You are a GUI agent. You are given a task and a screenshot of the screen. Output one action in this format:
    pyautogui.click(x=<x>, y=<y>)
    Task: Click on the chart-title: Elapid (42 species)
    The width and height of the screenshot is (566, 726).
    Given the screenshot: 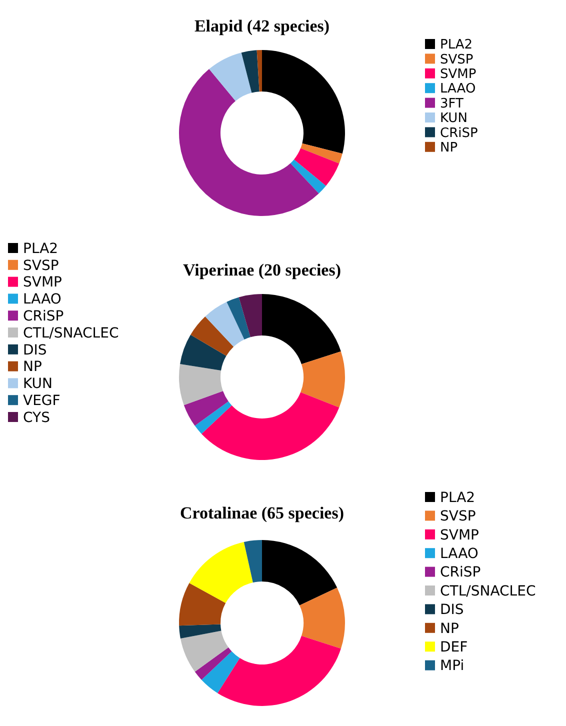 What is the action you would take?
    pyautogui.click(x=262, y=26)
    